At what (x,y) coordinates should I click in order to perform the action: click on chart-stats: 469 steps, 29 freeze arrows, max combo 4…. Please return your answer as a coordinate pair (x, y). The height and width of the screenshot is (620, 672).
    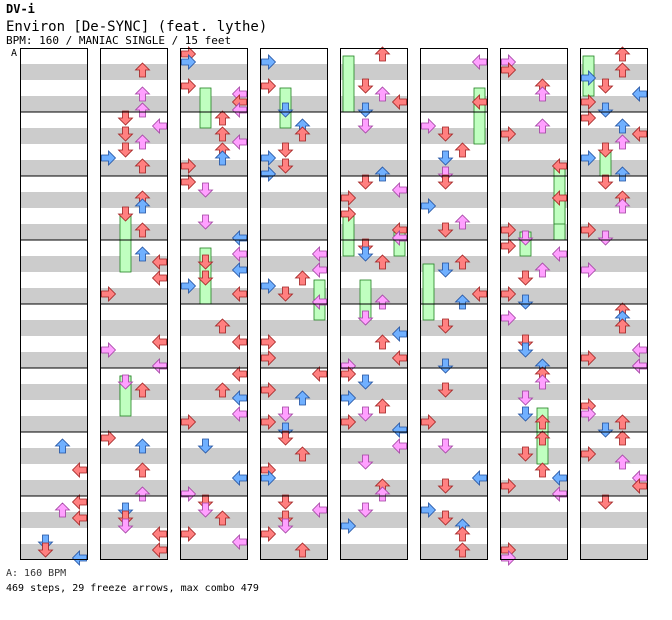
    Looking at the image, I should click on (132, 588).